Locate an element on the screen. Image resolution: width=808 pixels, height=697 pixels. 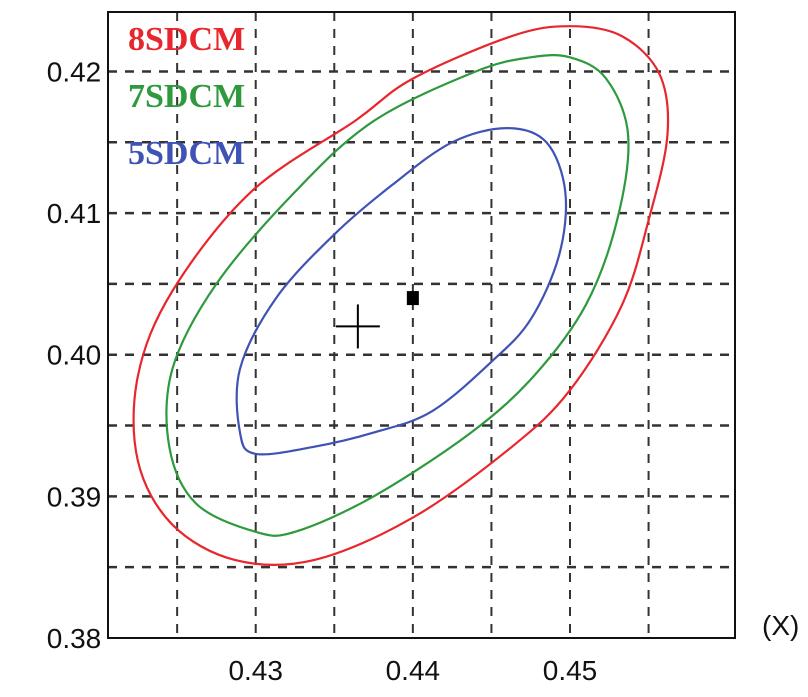
y-tick-label: 0.40 is located at coordinates (74, 355).